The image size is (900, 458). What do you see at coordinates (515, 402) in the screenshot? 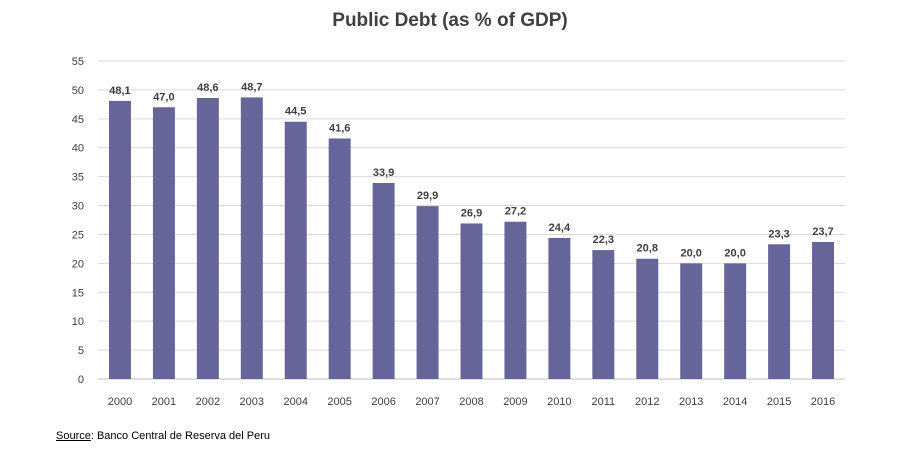
I see `x-tick-label: 2009` at bounding box center [515, 402].